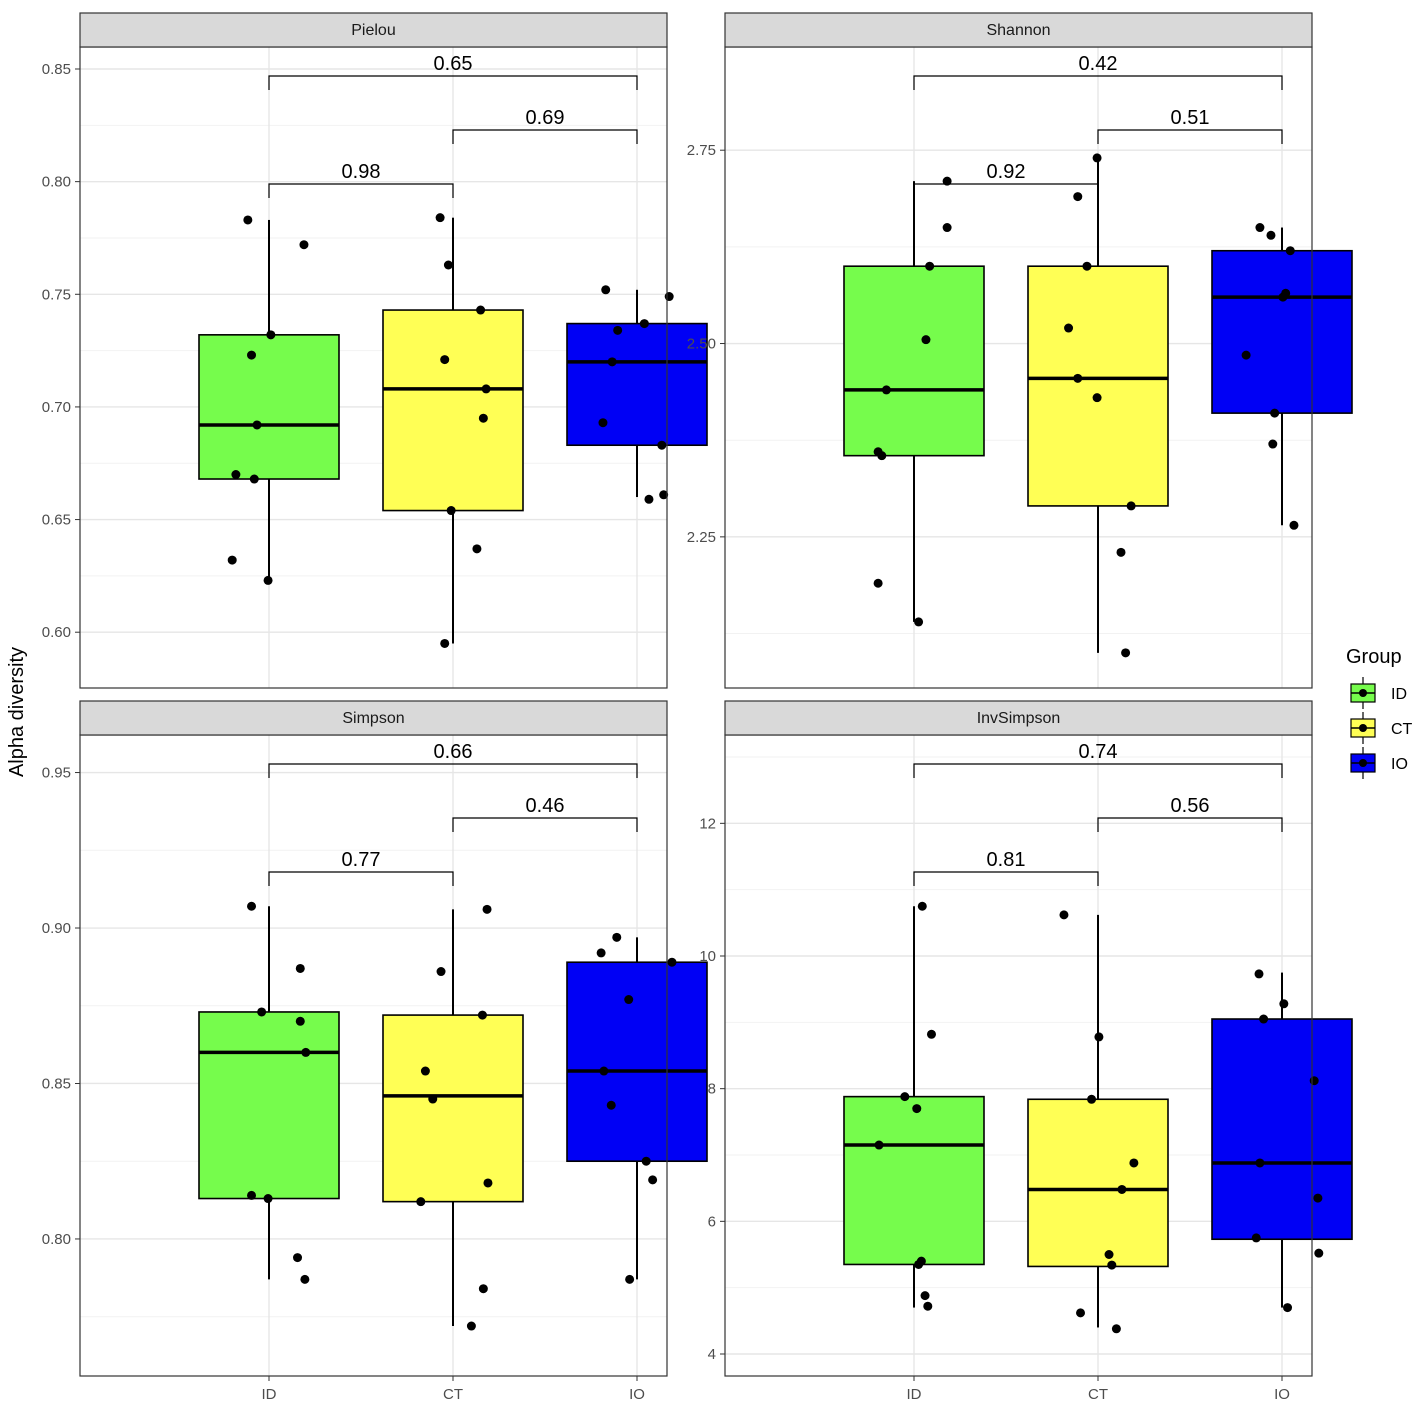 The image size is (1422, 1422). Describe the element at coordinates (1399, 694) in the screenshot. I see `legend-label: ID` at that location.